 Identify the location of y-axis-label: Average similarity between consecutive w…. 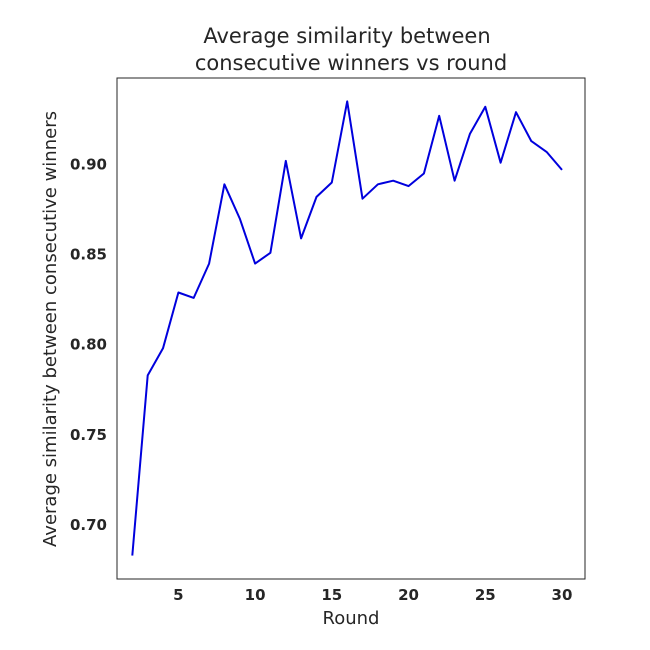
(50, 329).